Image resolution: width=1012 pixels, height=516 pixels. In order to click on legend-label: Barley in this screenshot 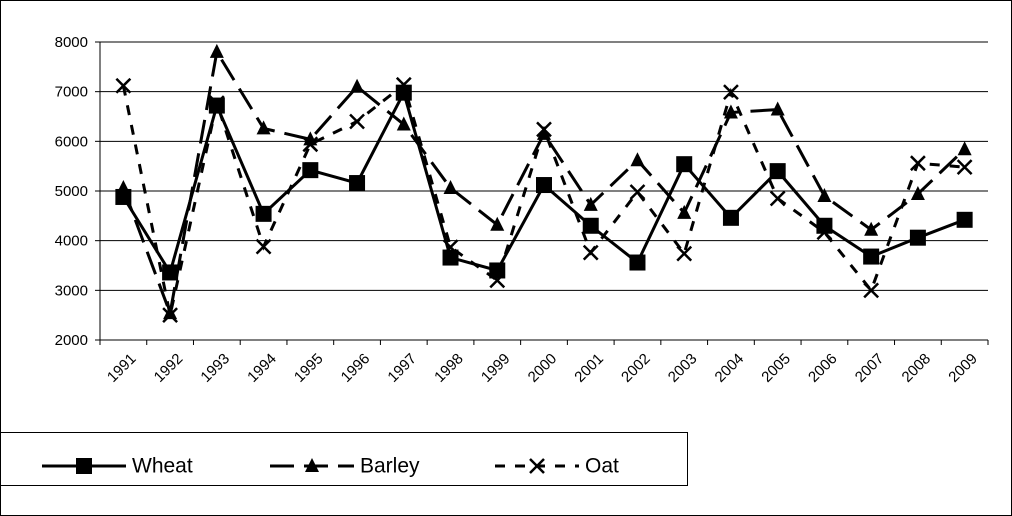, I will do `click(390, 466)`.